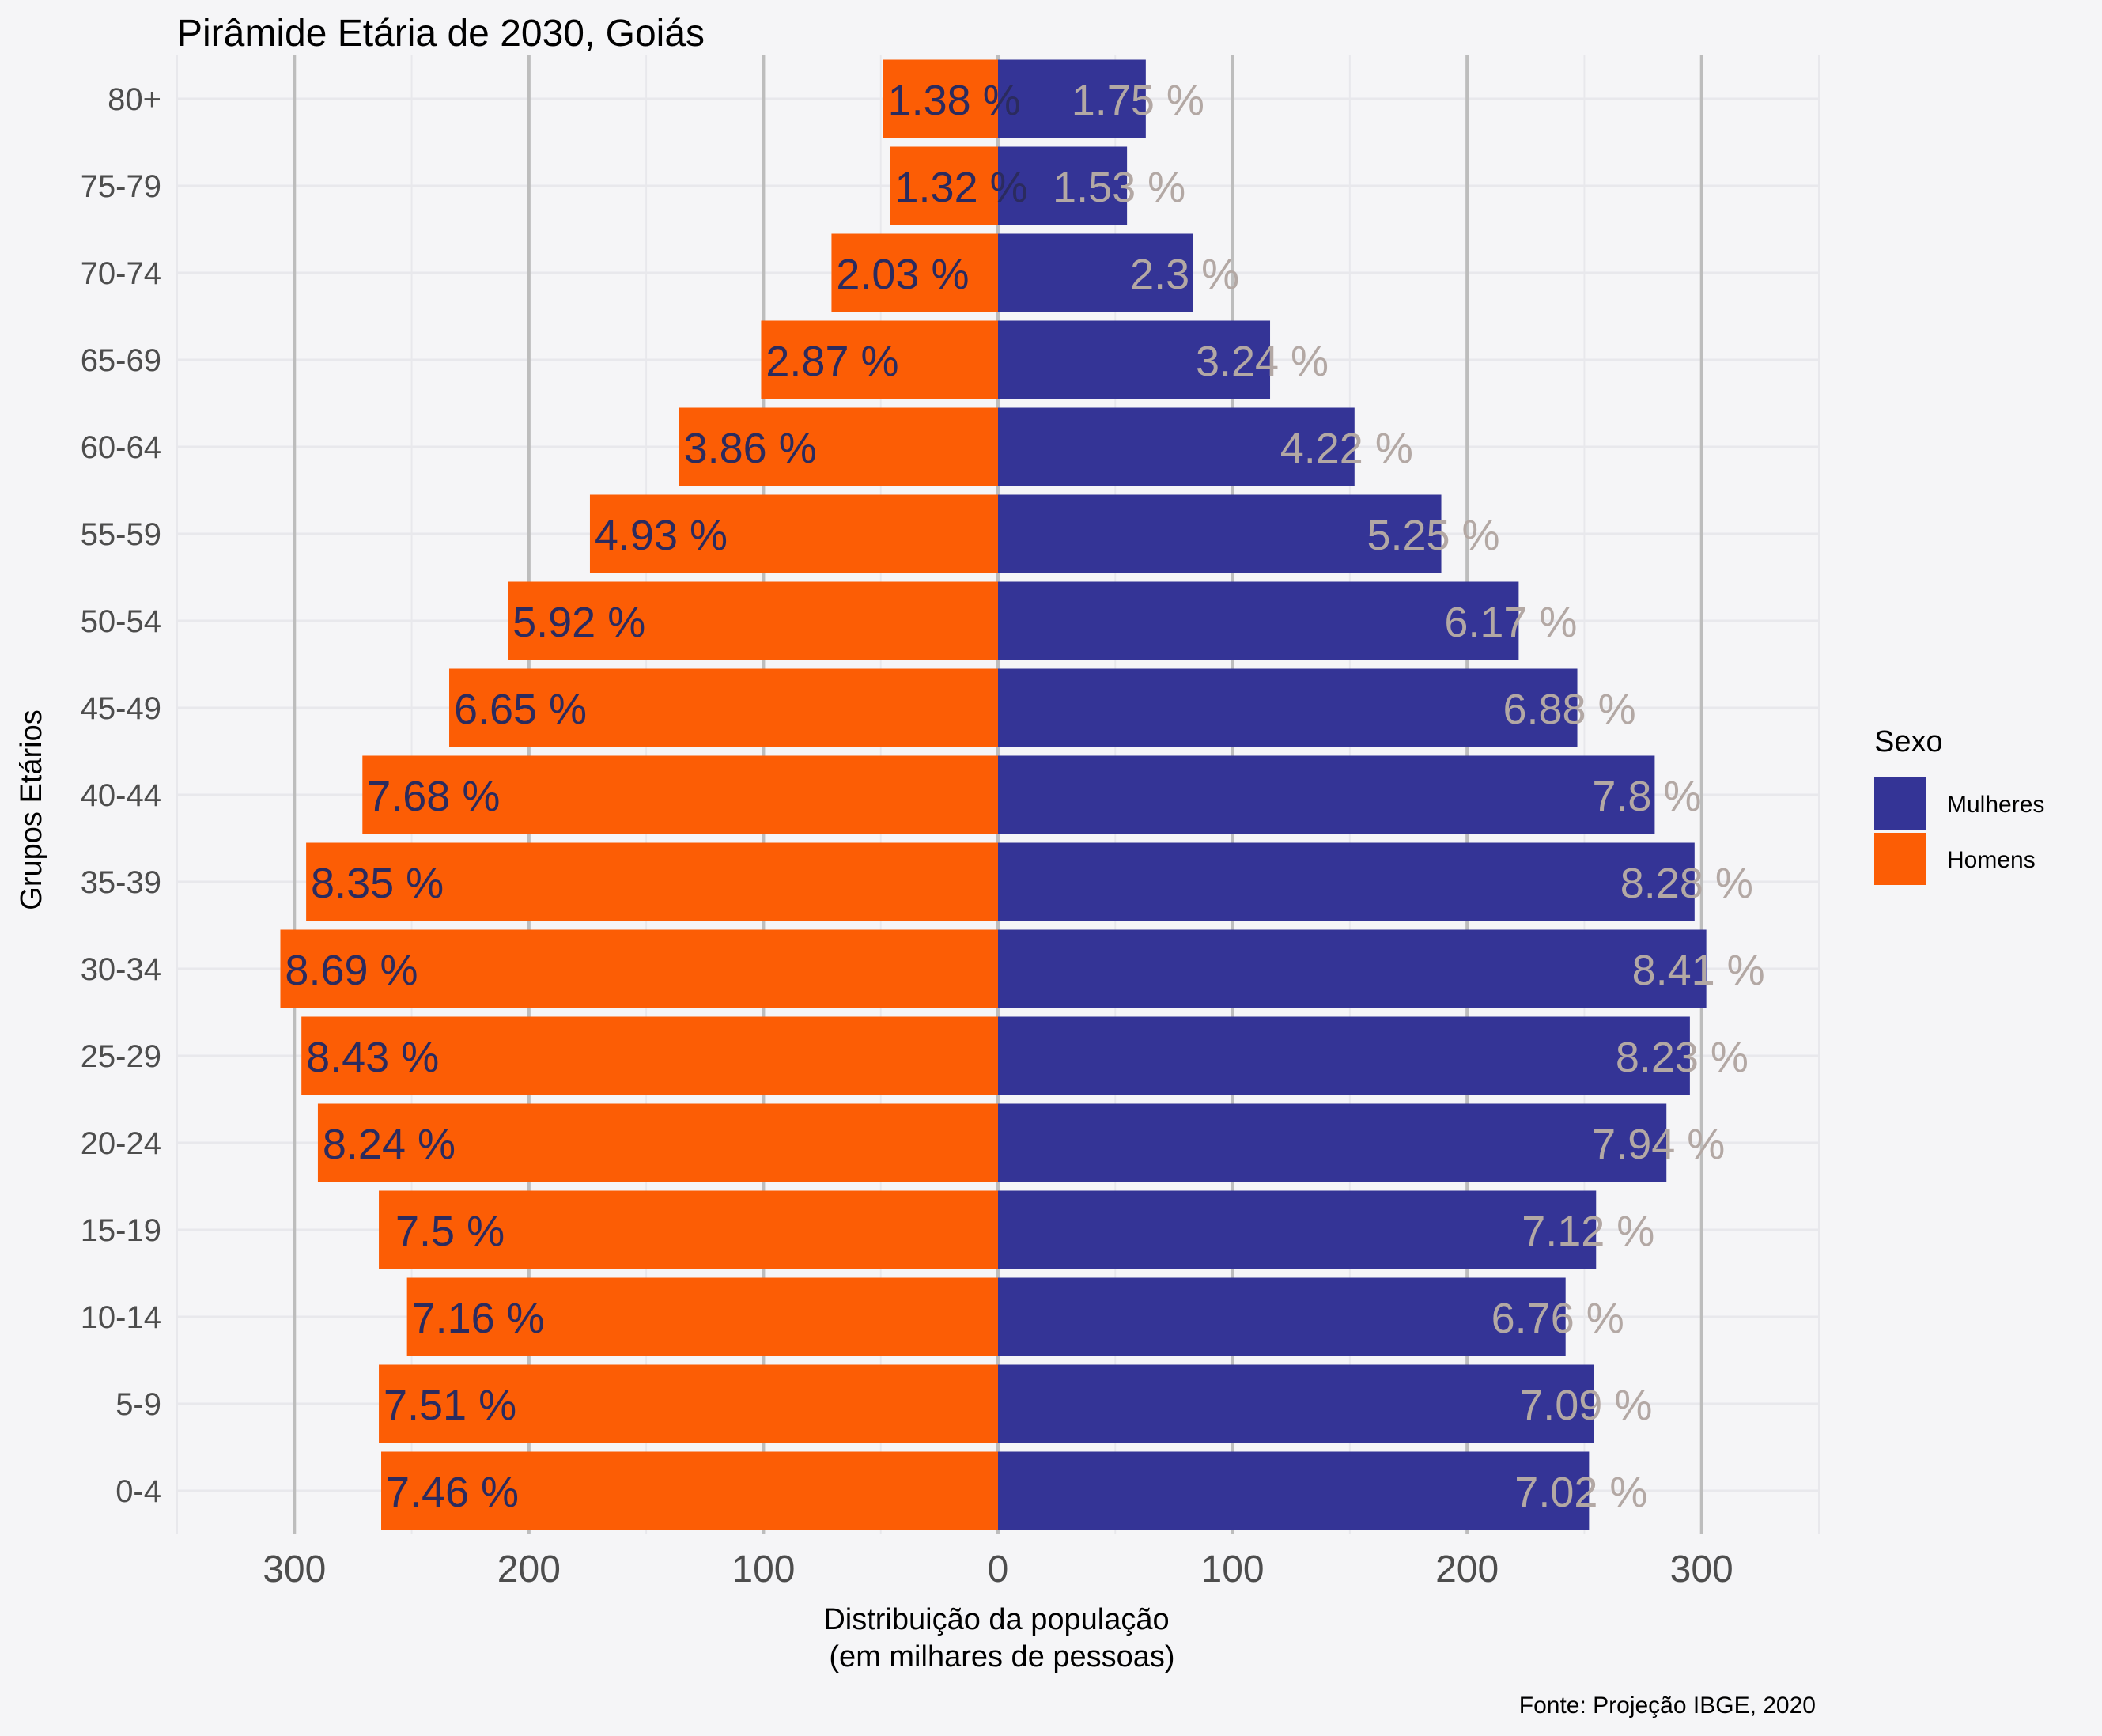 This screenshot has width=2102, height=1736. I want to click on x-tick-labels: 300 200 100 0 100 200 300, so click(998, 1570).